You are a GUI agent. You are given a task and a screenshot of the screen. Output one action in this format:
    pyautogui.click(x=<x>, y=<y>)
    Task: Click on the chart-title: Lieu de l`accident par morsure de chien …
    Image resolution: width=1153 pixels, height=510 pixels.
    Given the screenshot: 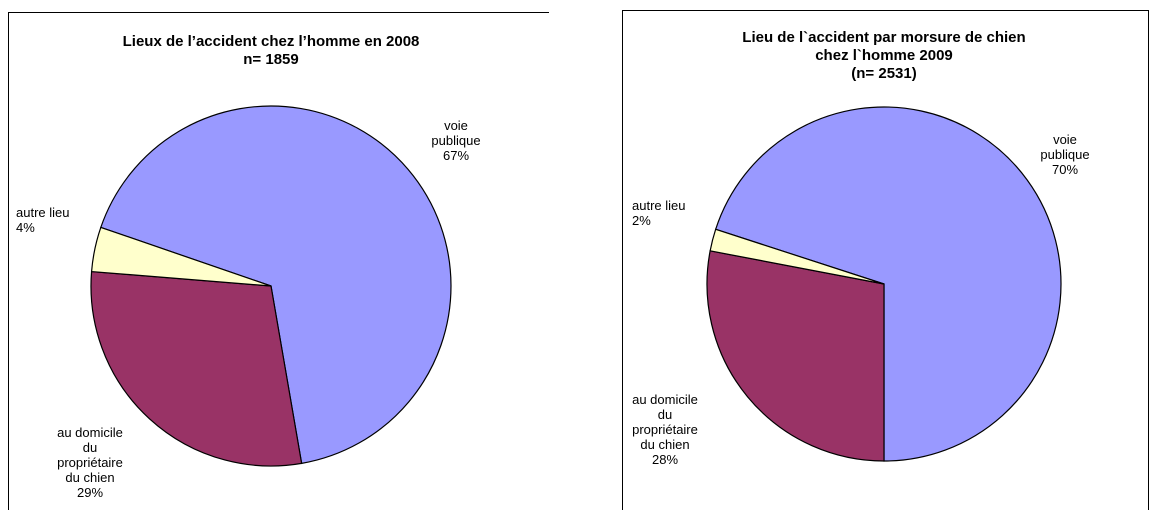 What is the action you would take?
    pyautogui.click(x=884, y=46)
    